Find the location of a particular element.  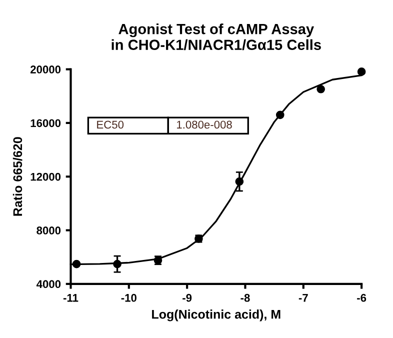

y-axis-title: Ratio 665/620 is located at coordinates (17, 176).